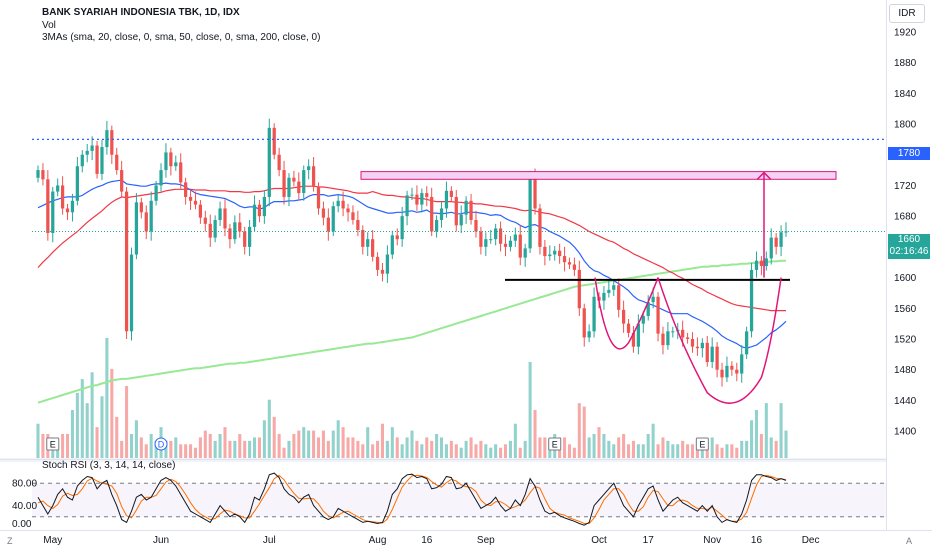  What do you see at coordinates (10, 541) in the screenshot?
I see `timezone-icon: Z` at bounding box center [10, 541].